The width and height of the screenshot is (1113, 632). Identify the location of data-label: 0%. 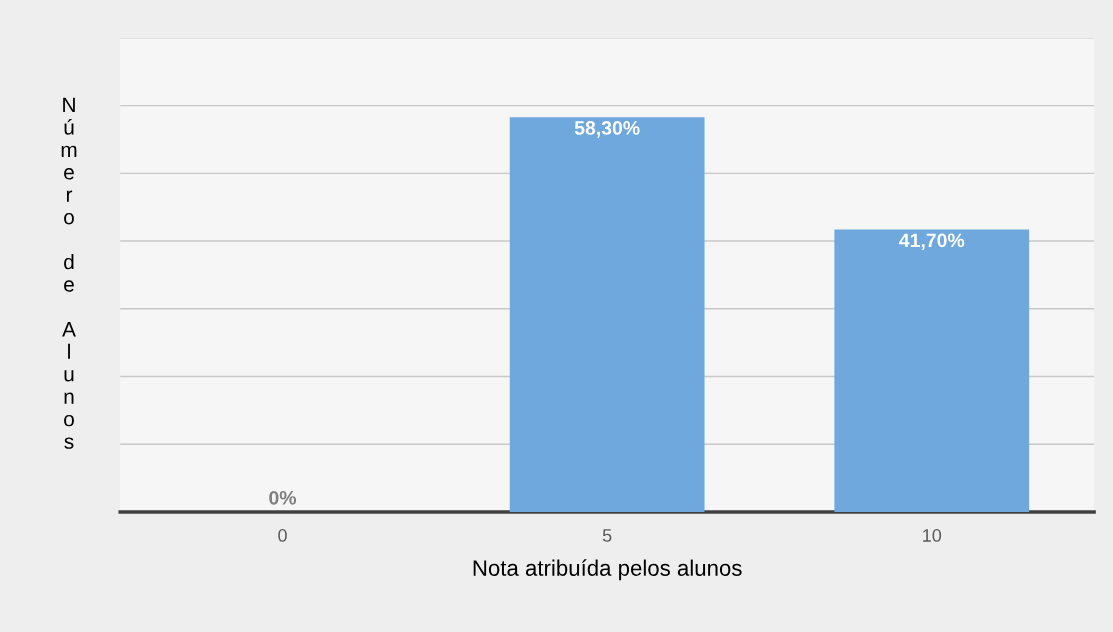
(283, 497).